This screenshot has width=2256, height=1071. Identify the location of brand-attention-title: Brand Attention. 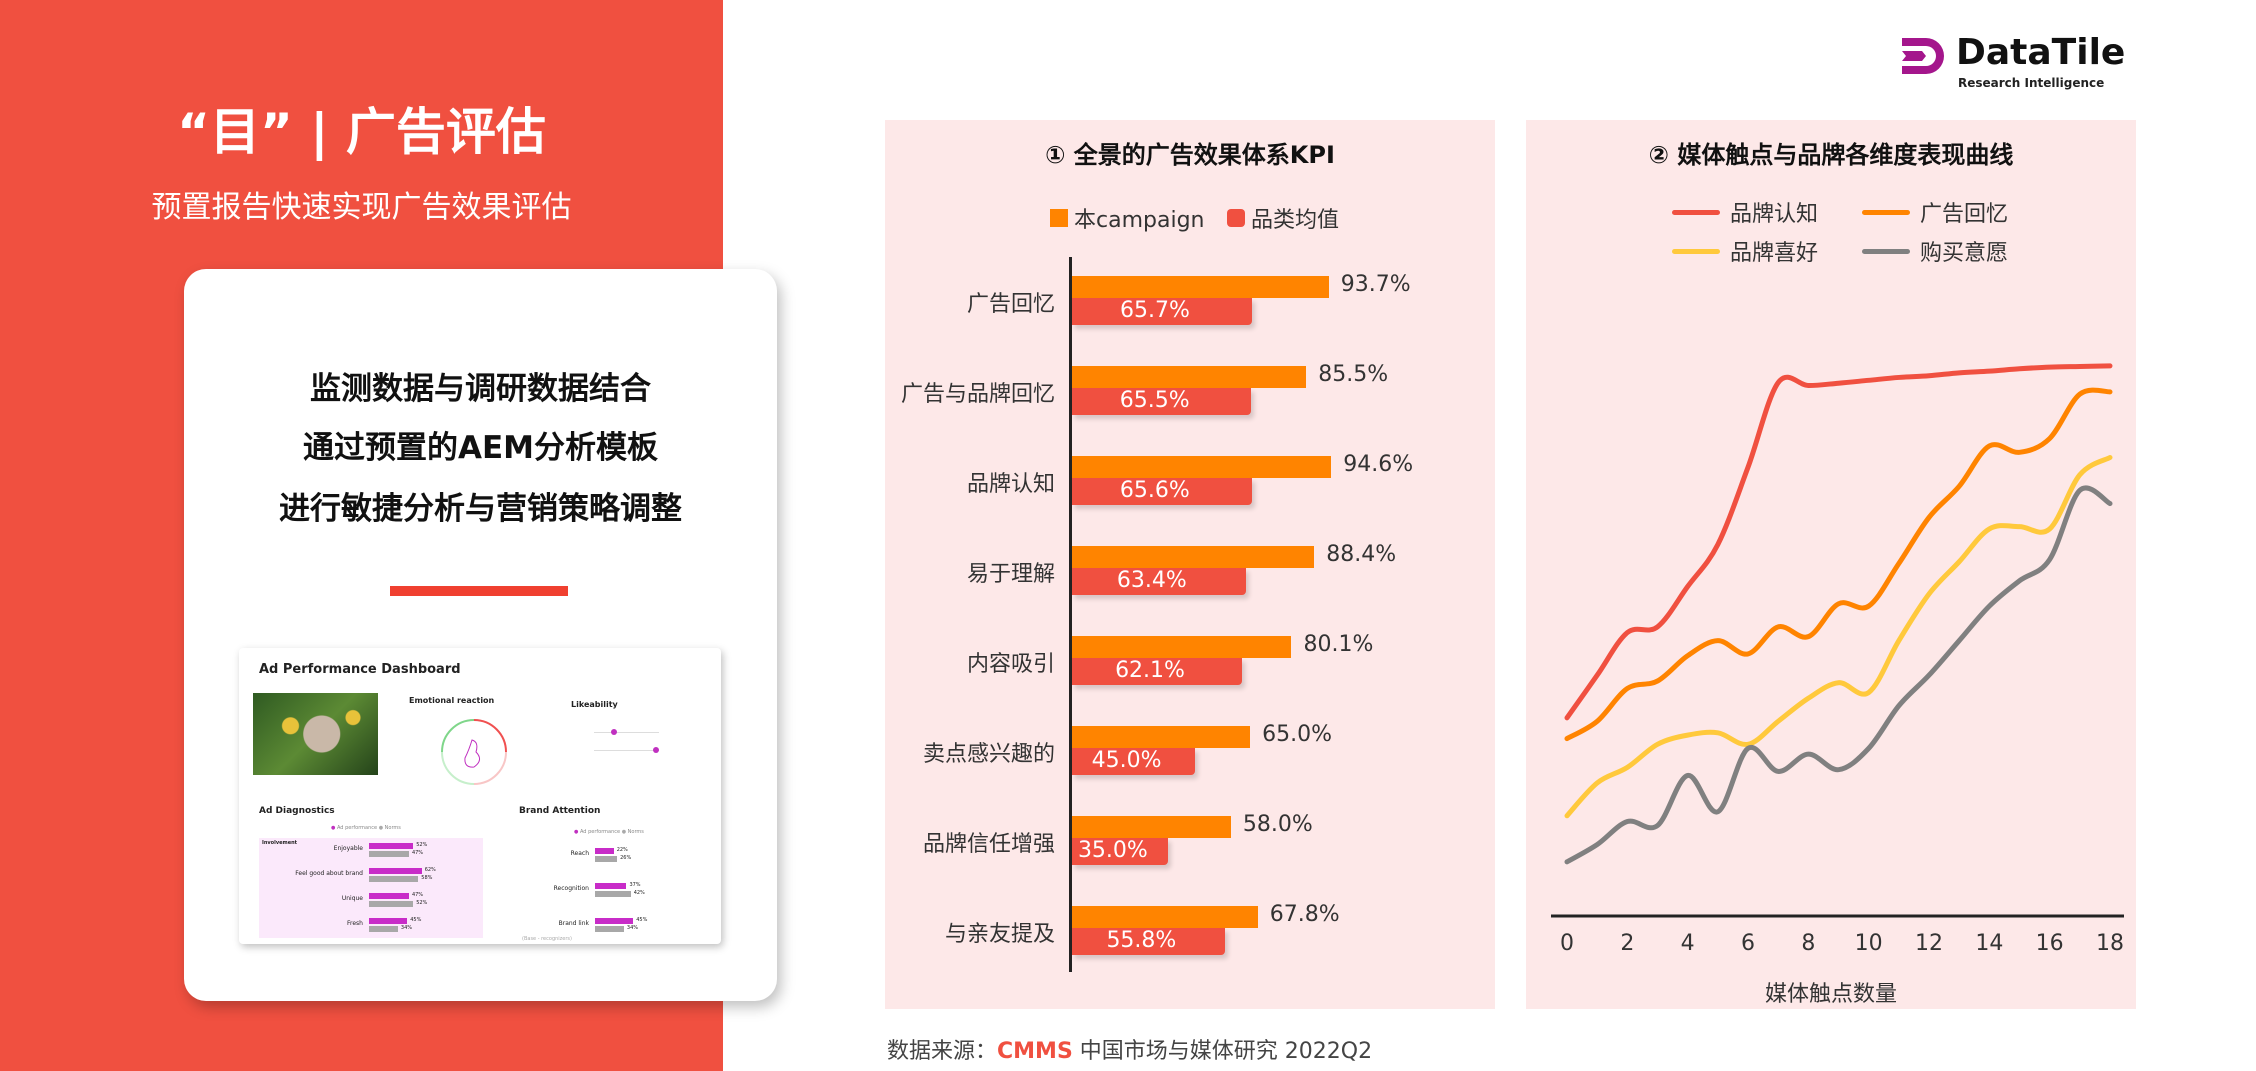
(560, 811).